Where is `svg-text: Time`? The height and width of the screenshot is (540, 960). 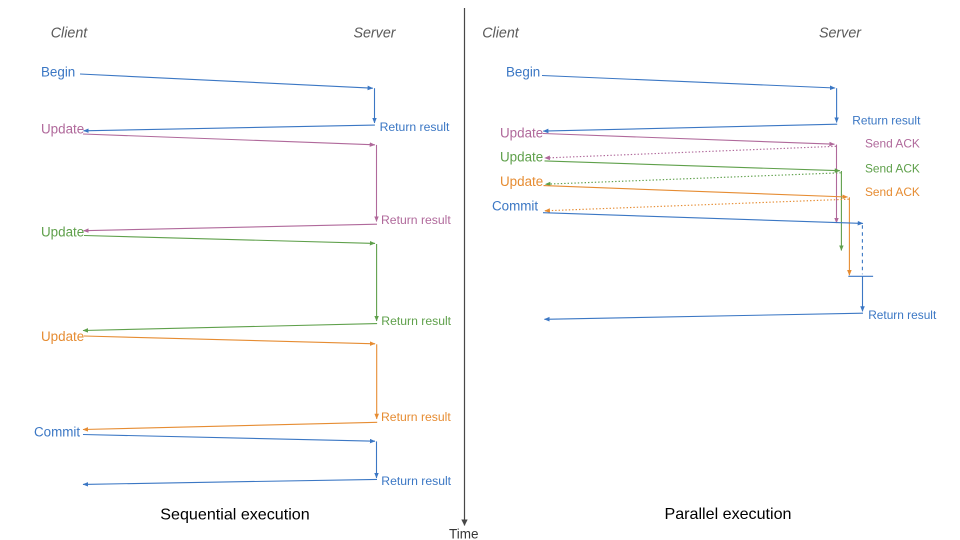
svg-text: Time is located at coordinates (464, 533).